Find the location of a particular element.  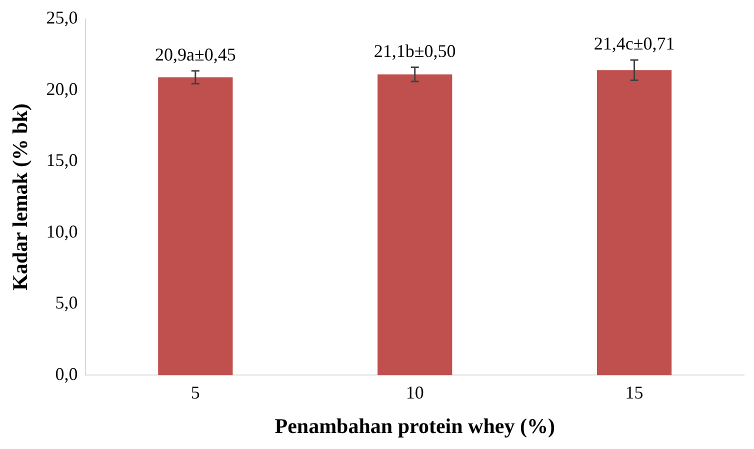

y-axis-title: Kadar lemak (% bk) is located at coordinates (20, 197).